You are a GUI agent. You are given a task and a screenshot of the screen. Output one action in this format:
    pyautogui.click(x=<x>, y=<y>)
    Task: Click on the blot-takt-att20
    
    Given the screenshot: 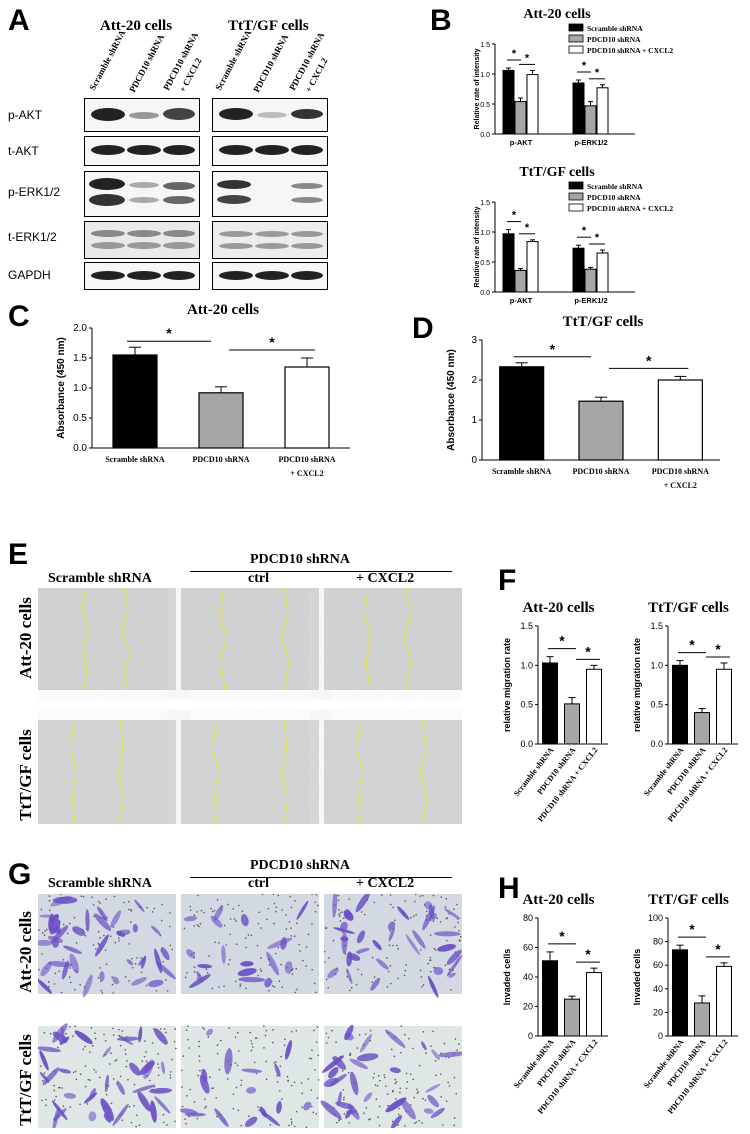 What is the action you would take?
    pyautogui.click(x=142, y=151)
    